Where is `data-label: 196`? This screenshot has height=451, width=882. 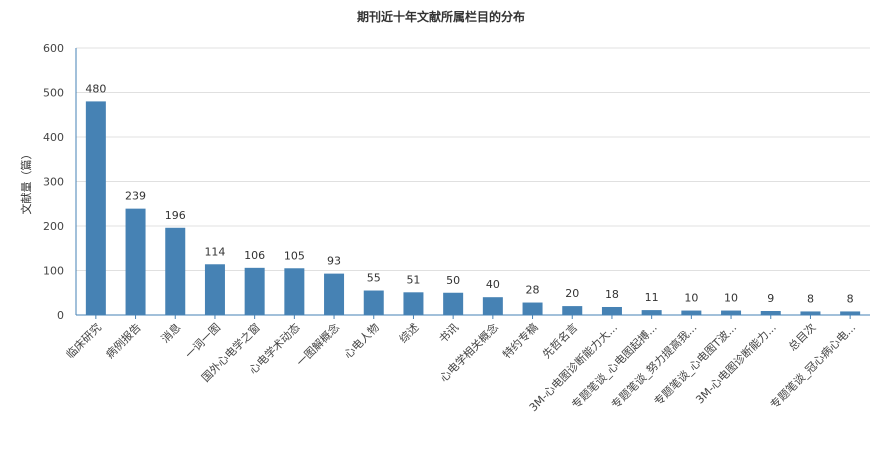 data-label: 196 is located at coordinates (175, 215).